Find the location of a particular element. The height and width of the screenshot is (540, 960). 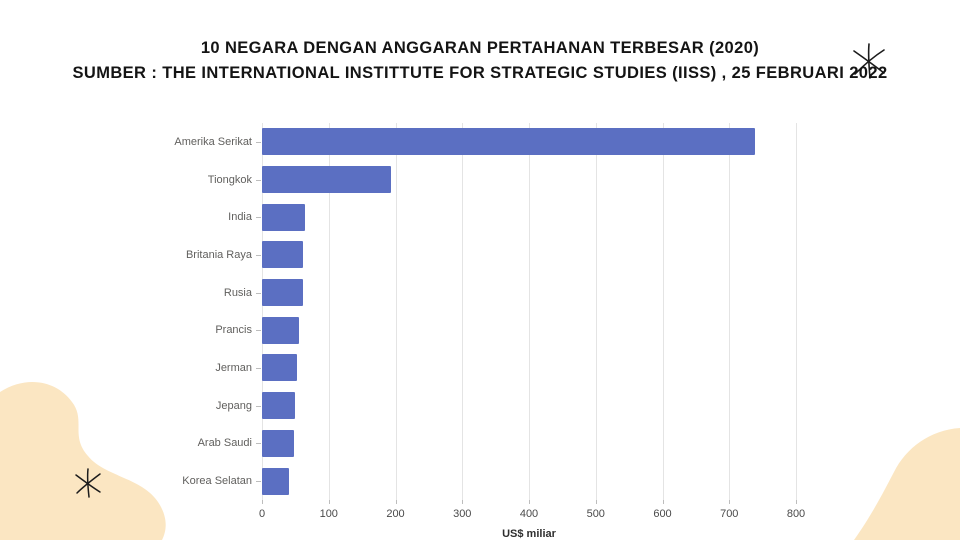

chart-row: Amerika Serikat is located at coordinates (480, 142).